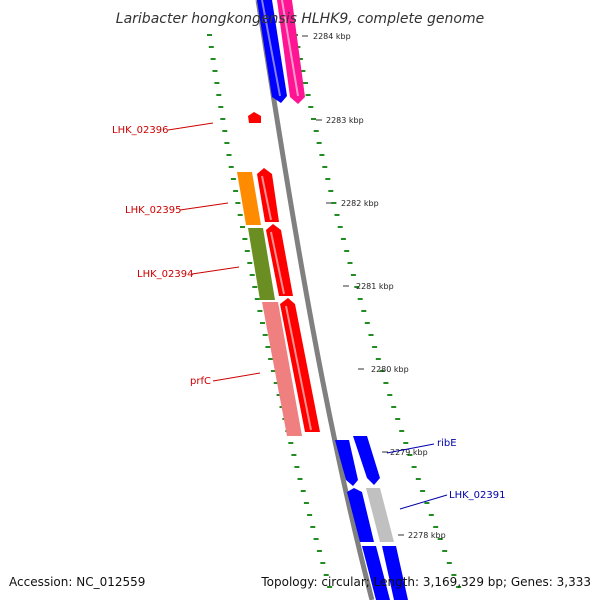 This screenshot has height=600, width=600. What do you see at coordinates (447, 443) in the screenshot?
I see `gene-label-ribE: ribE` at bounding box center [447, 443].